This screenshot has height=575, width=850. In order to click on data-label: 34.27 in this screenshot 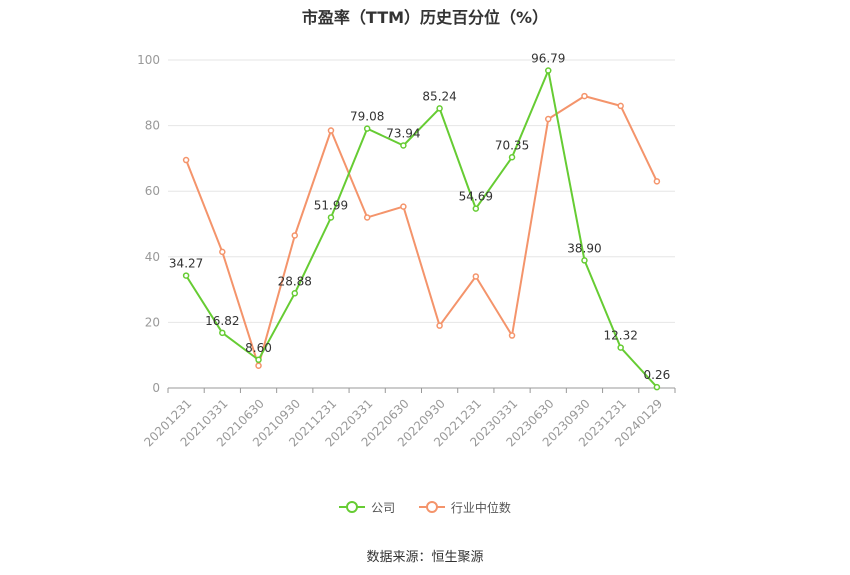, I will do `click(186, 264)`.